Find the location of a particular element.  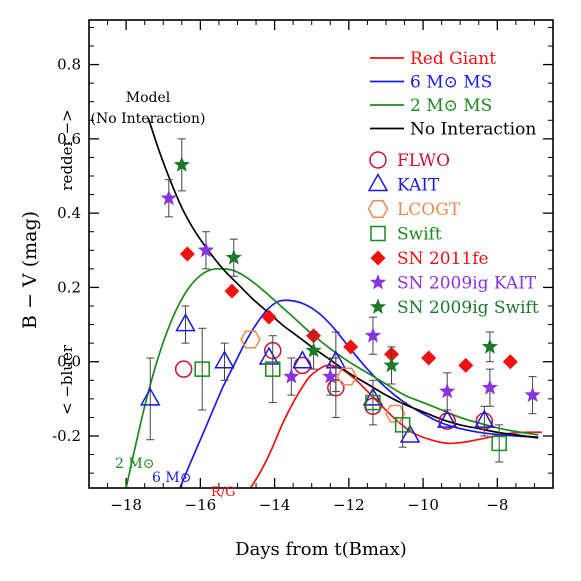

legend-marker-kait is located at coordinates (378, 182).